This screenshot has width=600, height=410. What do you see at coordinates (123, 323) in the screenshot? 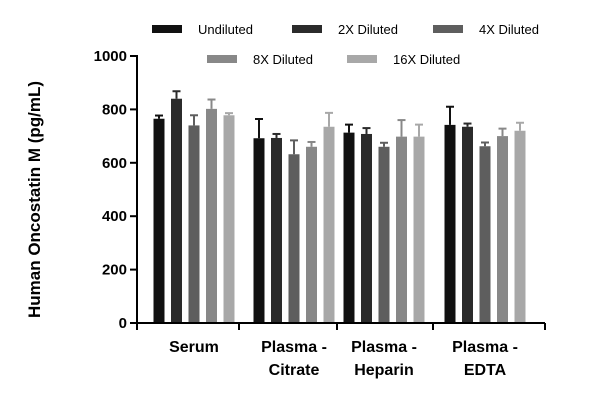
I see `y-tick-label: 0` at bounding box center [123, 323].